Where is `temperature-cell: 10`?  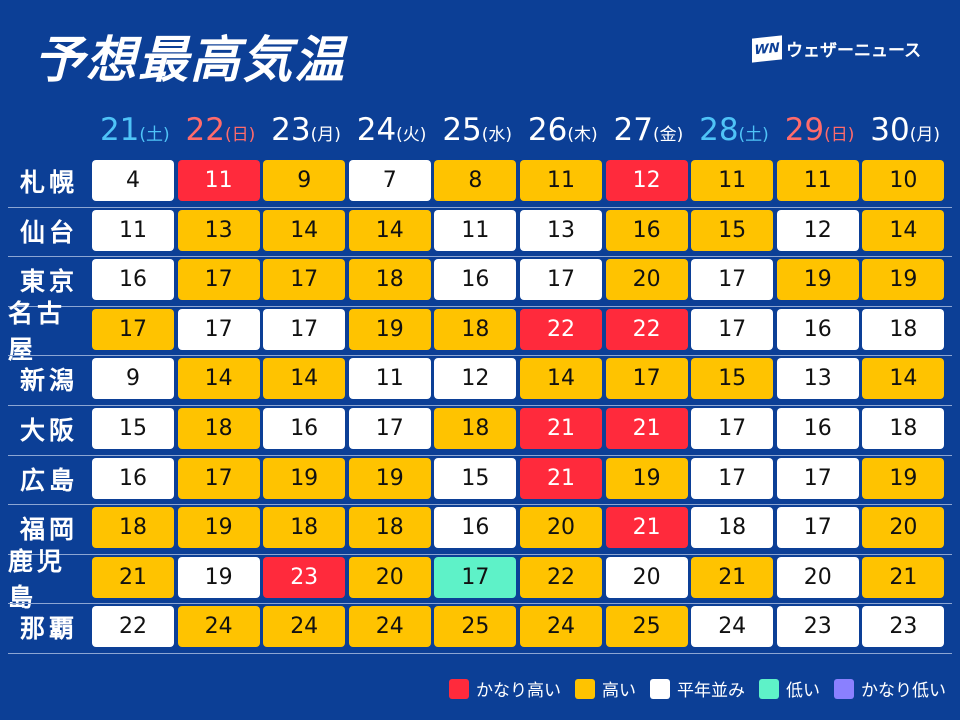 temperature-cell: 10 is located at coordinates (903, 180).